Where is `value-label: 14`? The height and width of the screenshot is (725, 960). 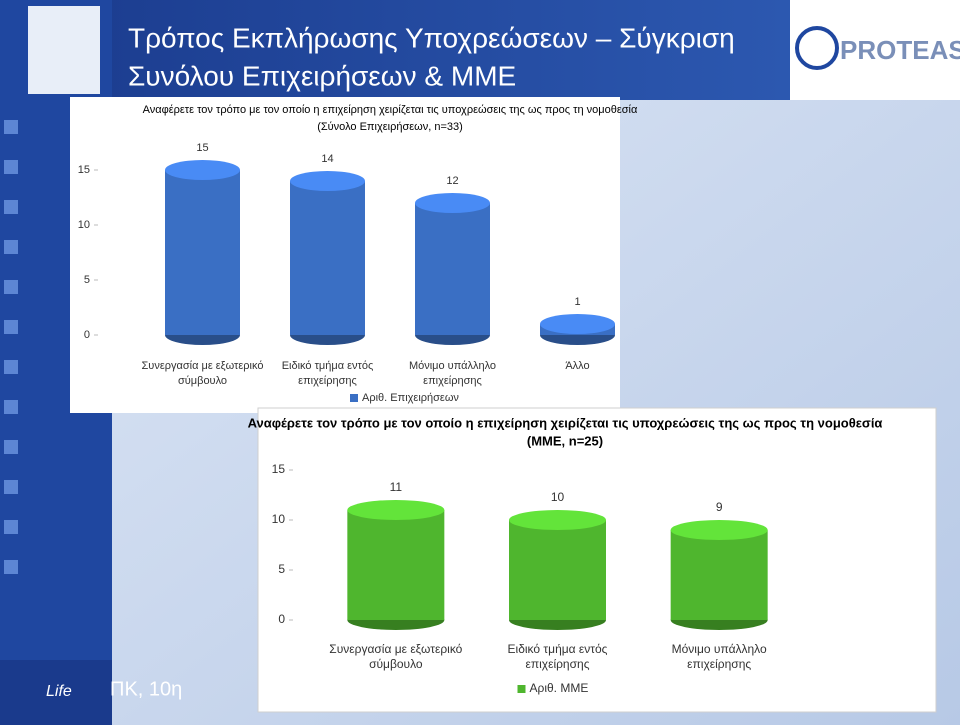 value-label: 14 is located at coordinates (327, 159).